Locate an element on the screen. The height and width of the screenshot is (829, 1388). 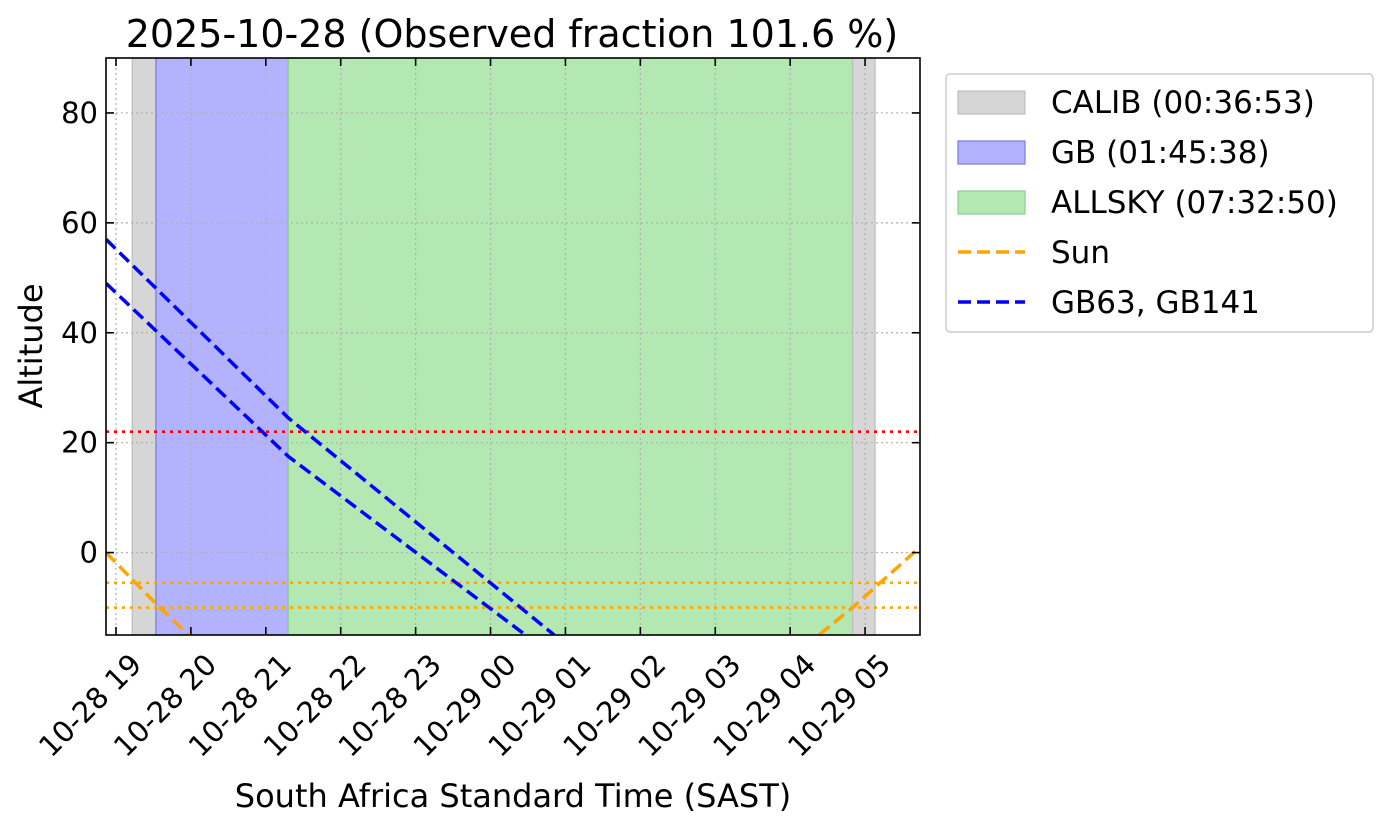
y-axis-label: Altitude is located at coordinates (31, 345).